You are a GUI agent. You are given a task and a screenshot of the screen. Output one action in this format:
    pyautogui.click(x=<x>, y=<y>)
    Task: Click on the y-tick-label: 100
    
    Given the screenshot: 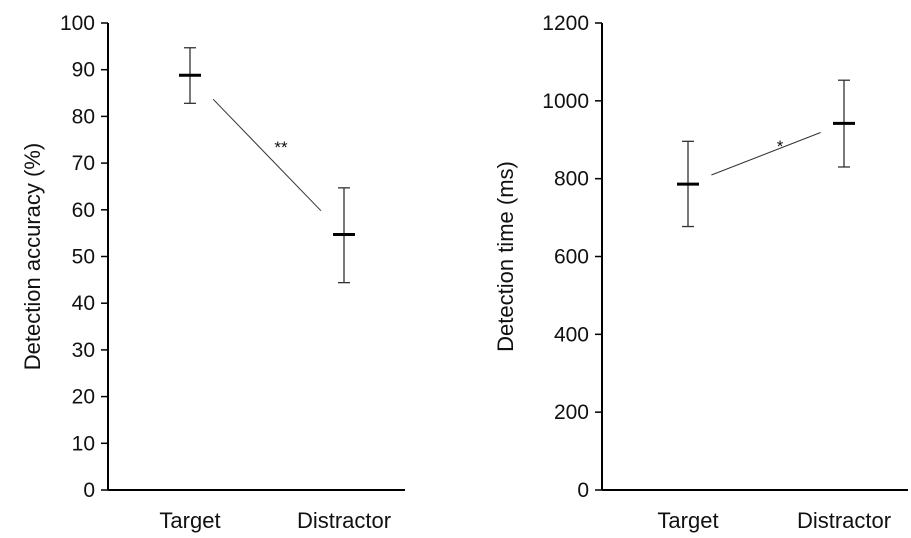 What is the action you would take?
    pyautogui.click(x=77, y=23)
    